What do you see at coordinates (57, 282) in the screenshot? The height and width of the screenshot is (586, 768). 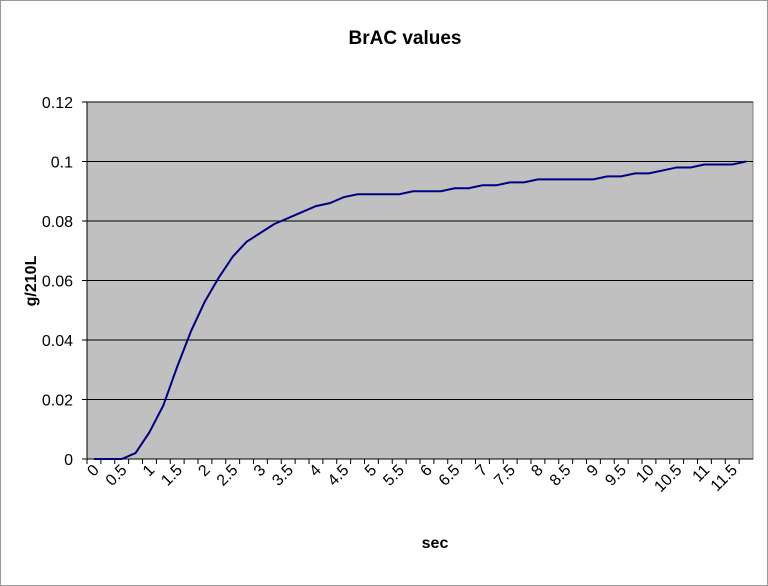 I see `y-tick-label: 0.06` at bounding box center [57, 282].